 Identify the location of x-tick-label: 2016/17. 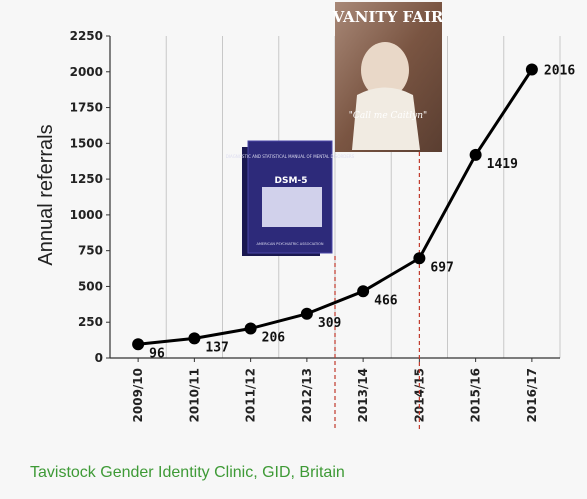
(532, 395).